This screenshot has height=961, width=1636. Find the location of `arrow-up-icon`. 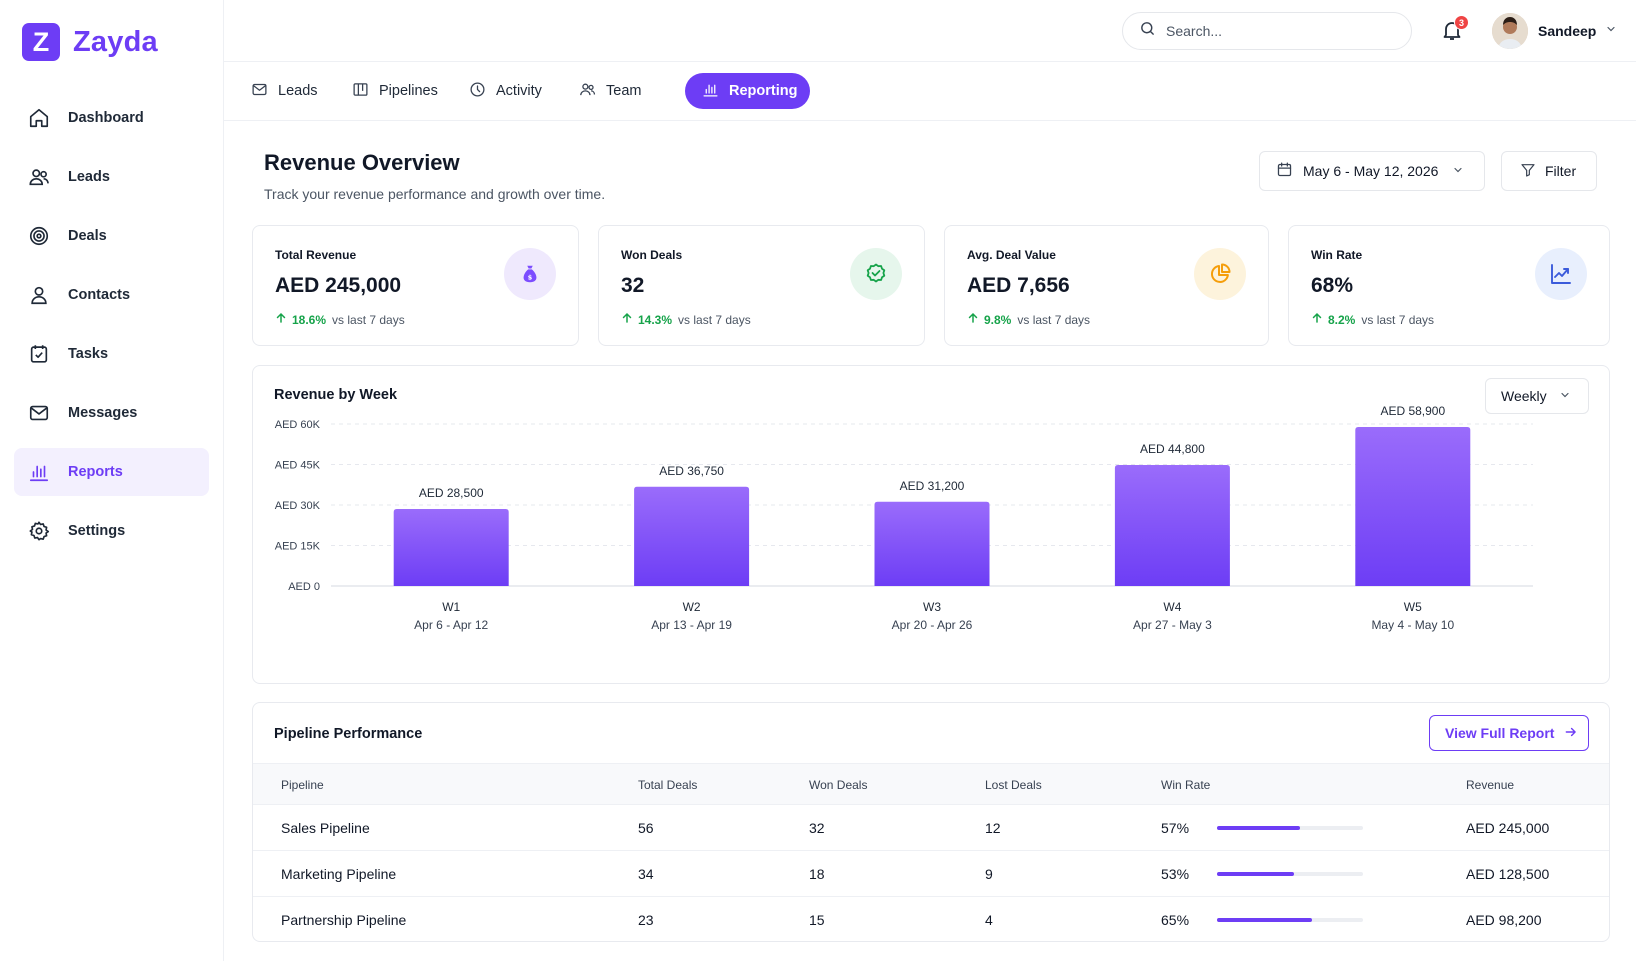

arrow-up-icon is located at coordinates (281, 319).